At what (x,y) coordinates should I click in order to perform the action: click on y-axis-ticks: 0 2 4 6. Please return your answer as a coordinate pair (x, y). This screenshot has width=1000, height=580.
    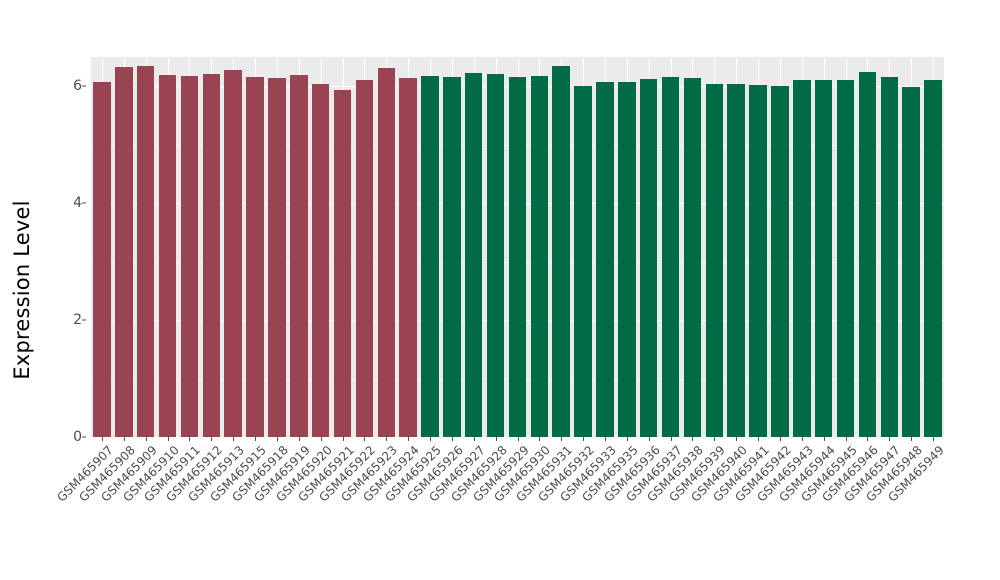
    Looking at the image, I should click on (65, 290).